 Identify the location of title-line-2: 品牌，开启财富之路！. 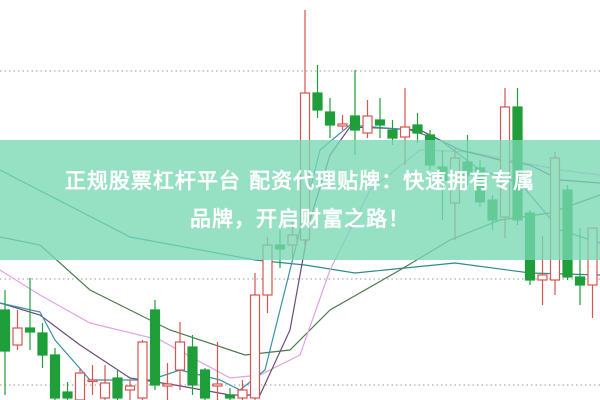
(300, 219).